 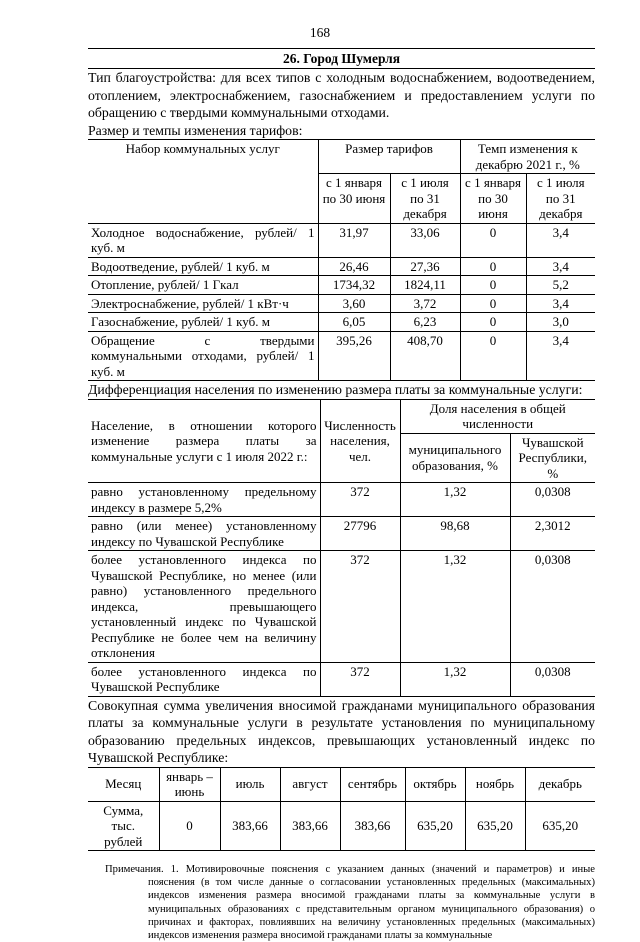 I want to click on month-cell: ноябрь, so click(x=495, y=784).